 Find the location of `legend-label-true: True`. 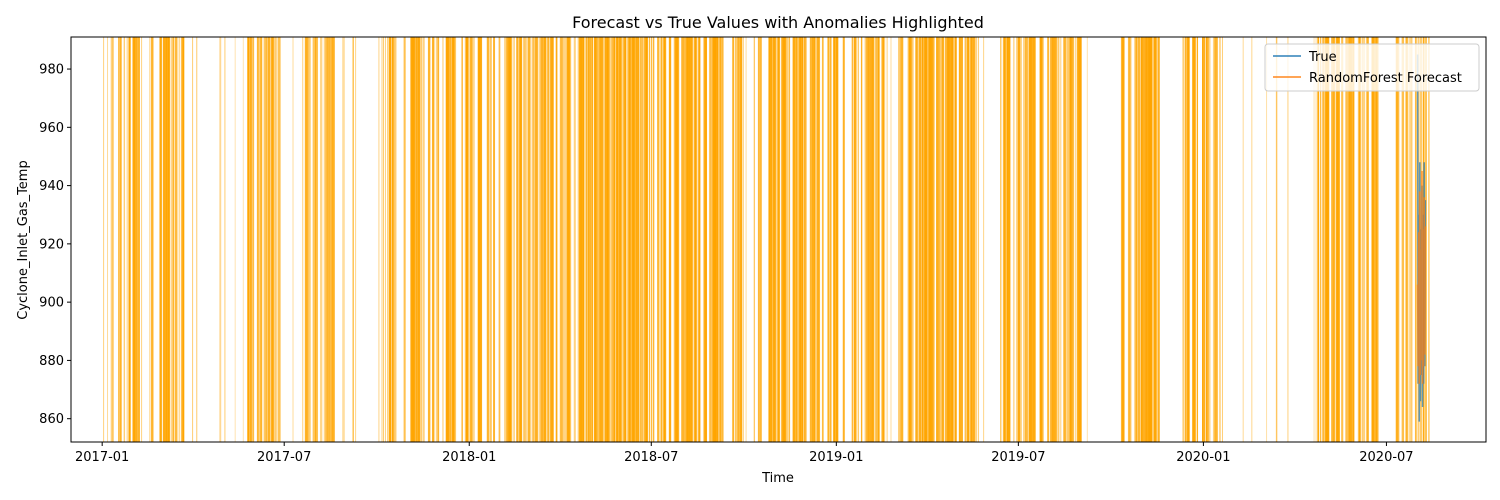

legend-label-true: True is located at coordinates (1322, 57).